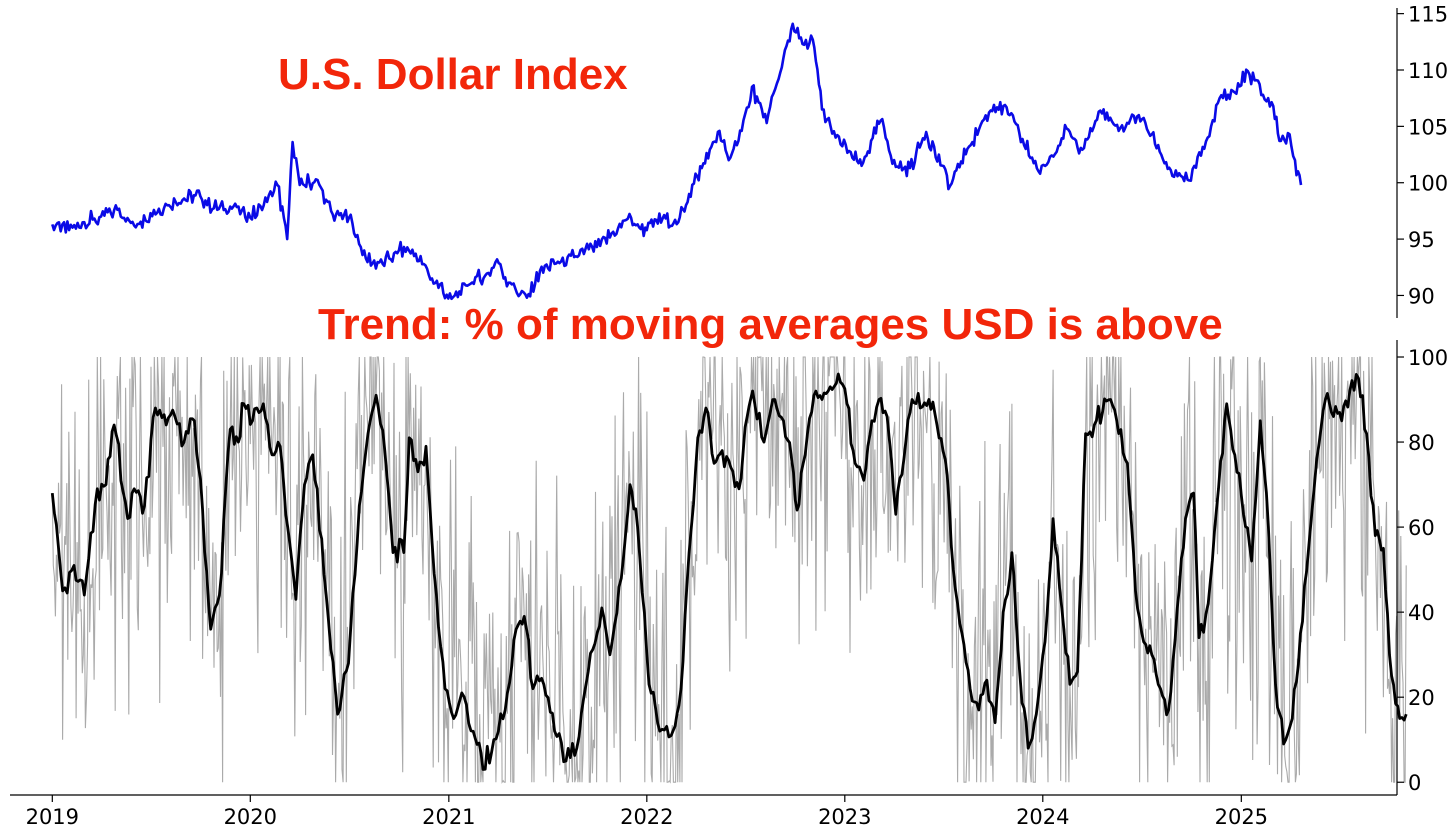 The height and width of the screenshot is (838, 1456). Describe the element at coordinates (453, 74) in the screenshot. I see `dollar-index-title: U.S. Dollar Index` at that location.